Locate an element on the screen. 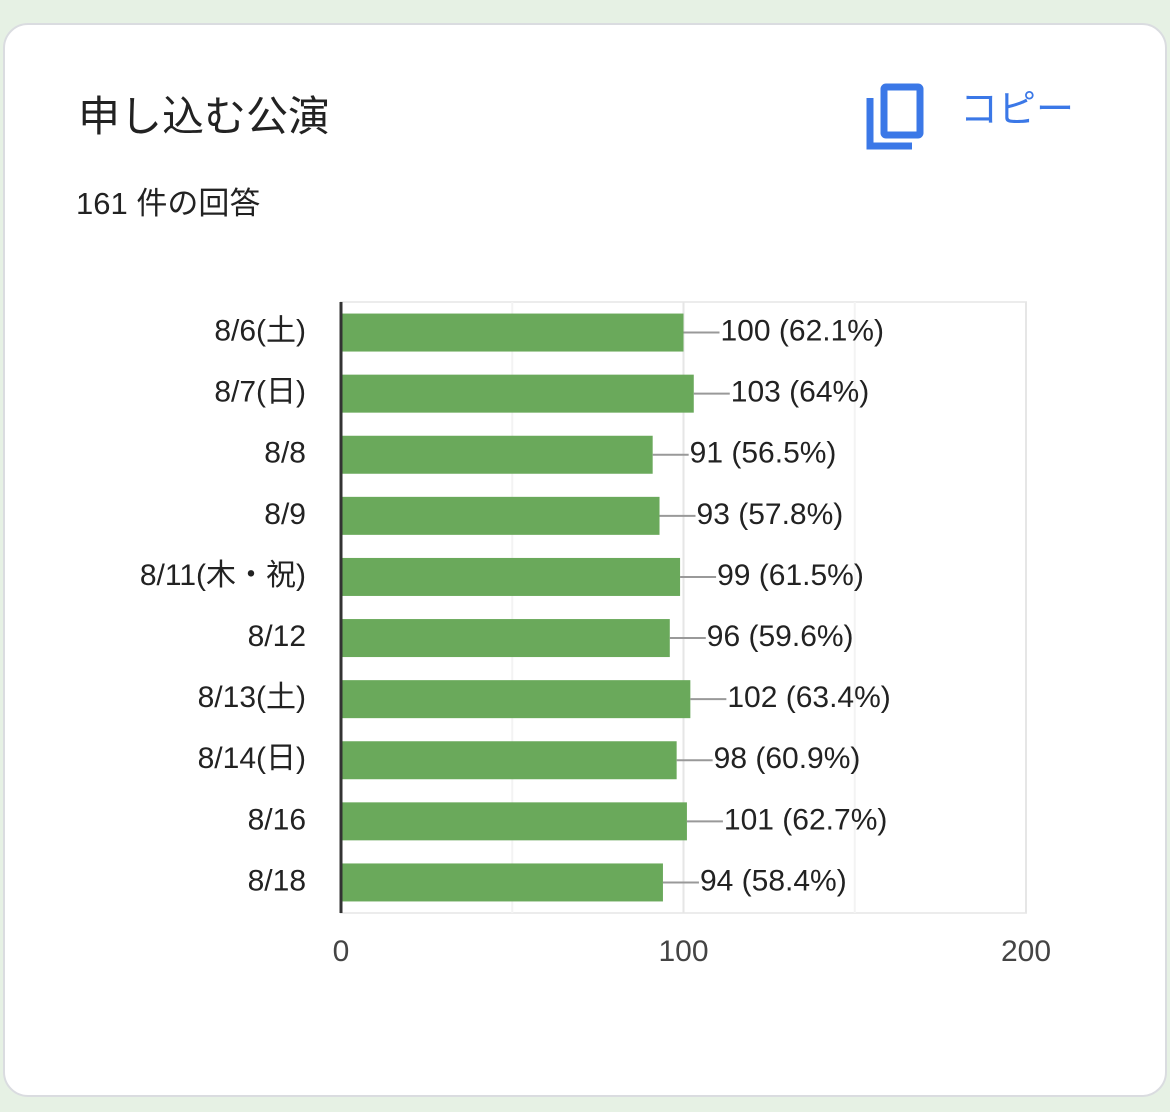 This screenshot has width=1170, height=1112. data-label: 98 (60.9%) is located at coordinates (787, 758).